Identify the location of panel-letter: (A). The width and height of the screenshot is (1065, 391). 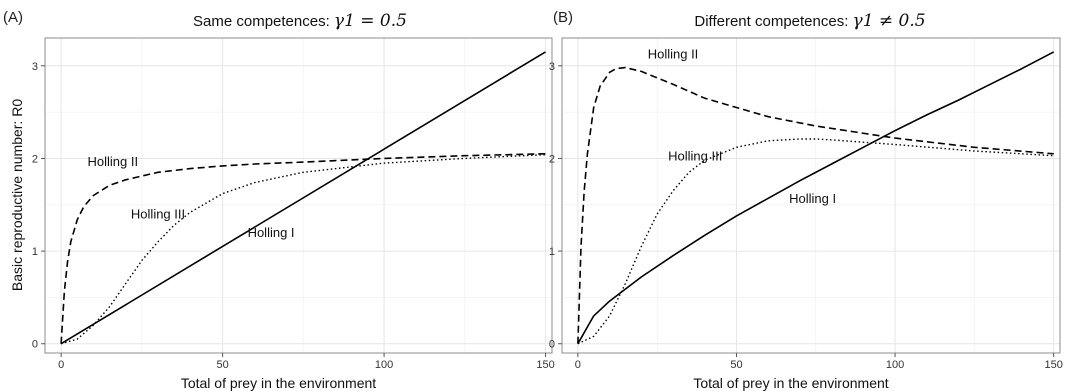
(13, 17).